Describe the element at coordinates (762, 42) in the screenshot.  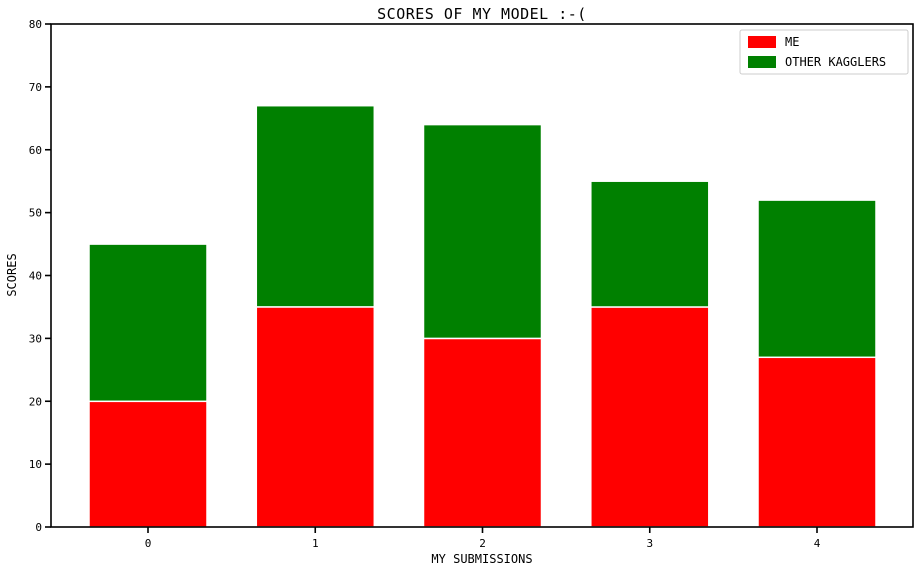
I see `legend-swatch-me` at that location.